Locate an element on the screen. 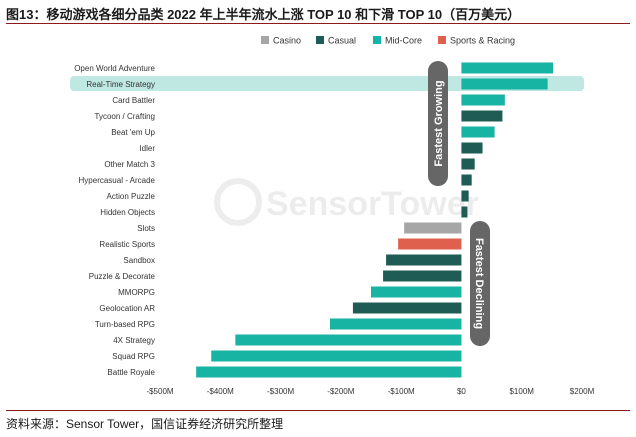  category-label: Puzzle & Decorate is located at coordinates (122, 276).